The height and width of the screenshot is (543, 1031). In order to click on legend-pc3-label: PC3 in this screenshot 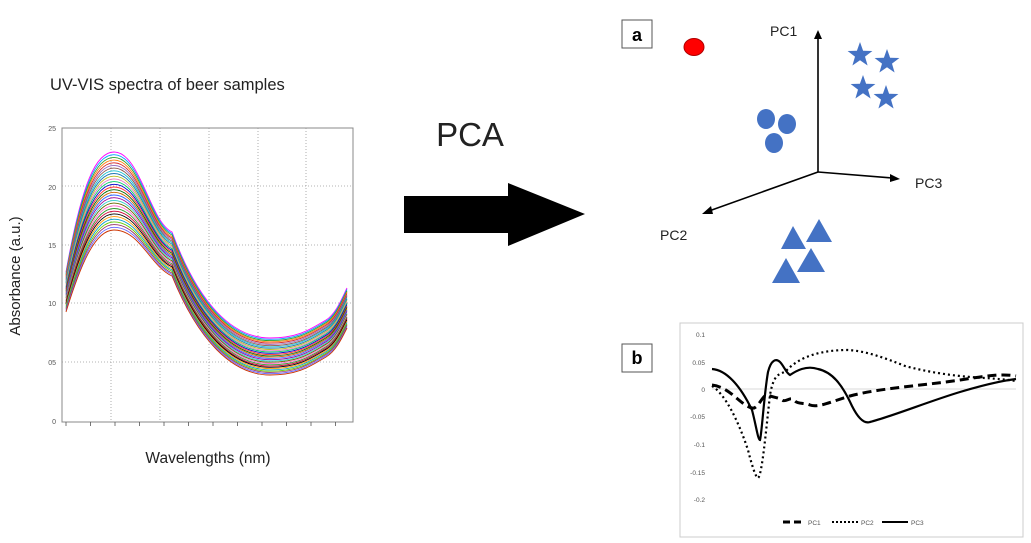, I will do `click(917, 523)`.